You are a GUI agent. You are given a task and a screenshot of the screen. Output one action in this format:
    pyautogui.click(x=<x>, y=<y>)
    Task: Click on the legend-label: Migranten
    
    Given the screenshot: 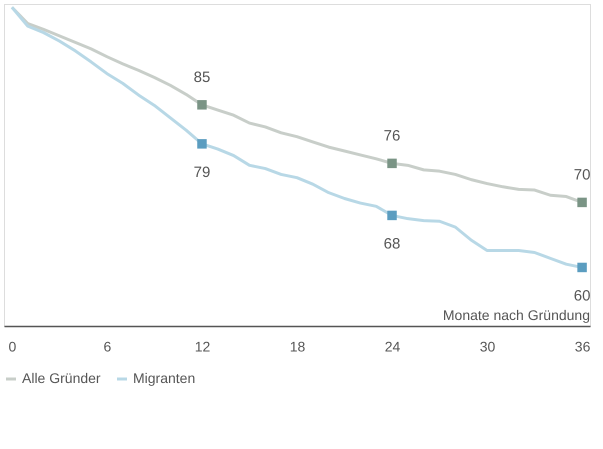 What is the action you would take?
    pyautogui.click(x=164, y=378)
    